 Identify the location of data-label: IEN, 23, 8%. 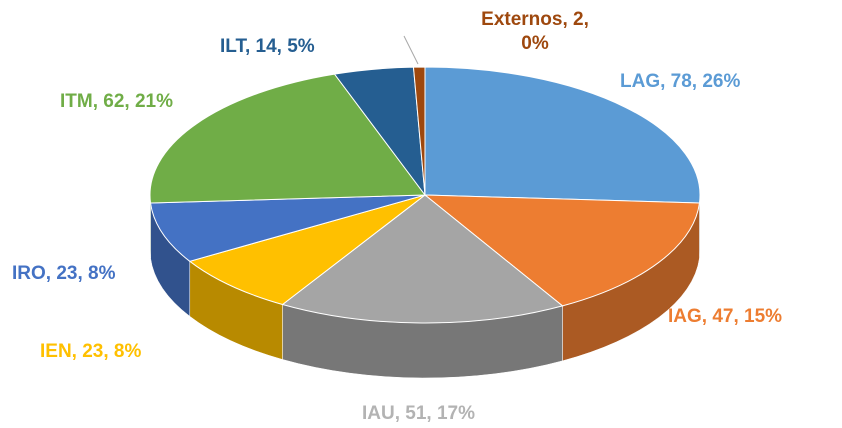
(91, 351).